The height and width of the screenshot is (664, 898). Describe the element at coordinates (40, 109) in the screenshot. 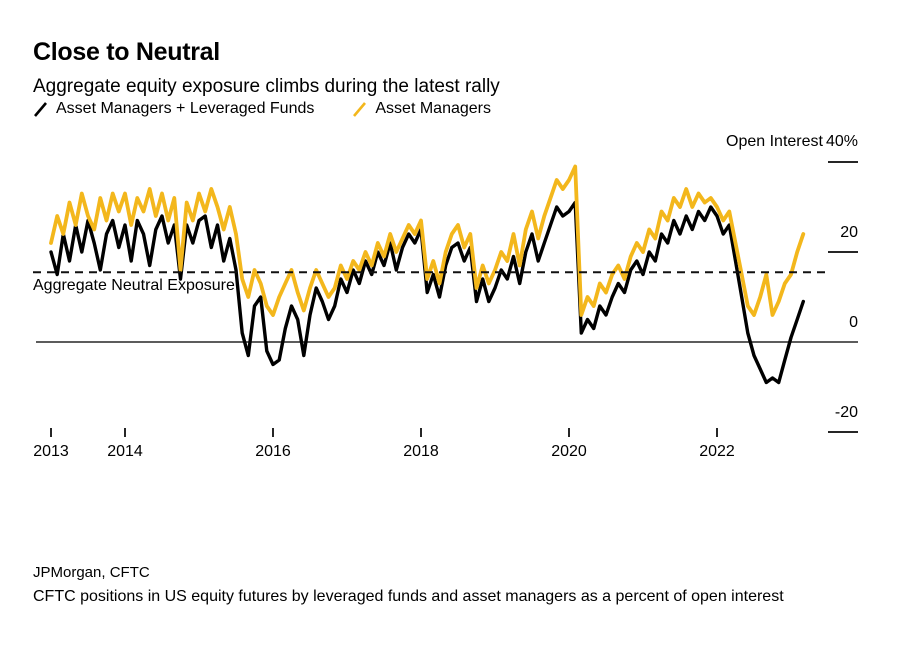

I see `black-slash-icon` at that location.